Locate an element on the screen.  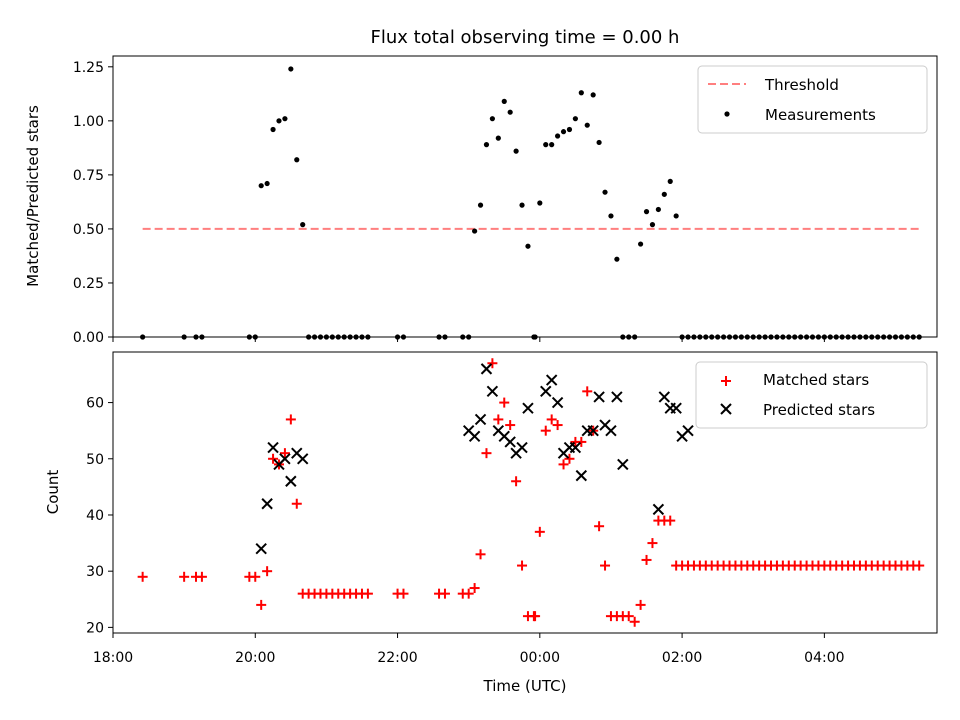
bottom-xtick-label: 22:00 is located at coordinates (397, 658).